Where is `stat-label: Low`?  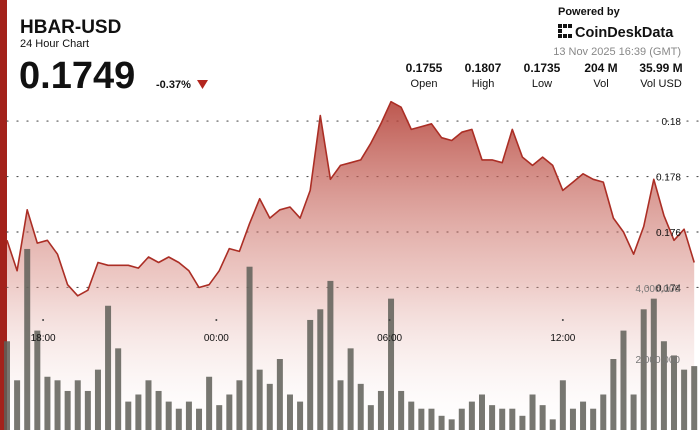
stat-label: Low is located at coordinates (542, 84).